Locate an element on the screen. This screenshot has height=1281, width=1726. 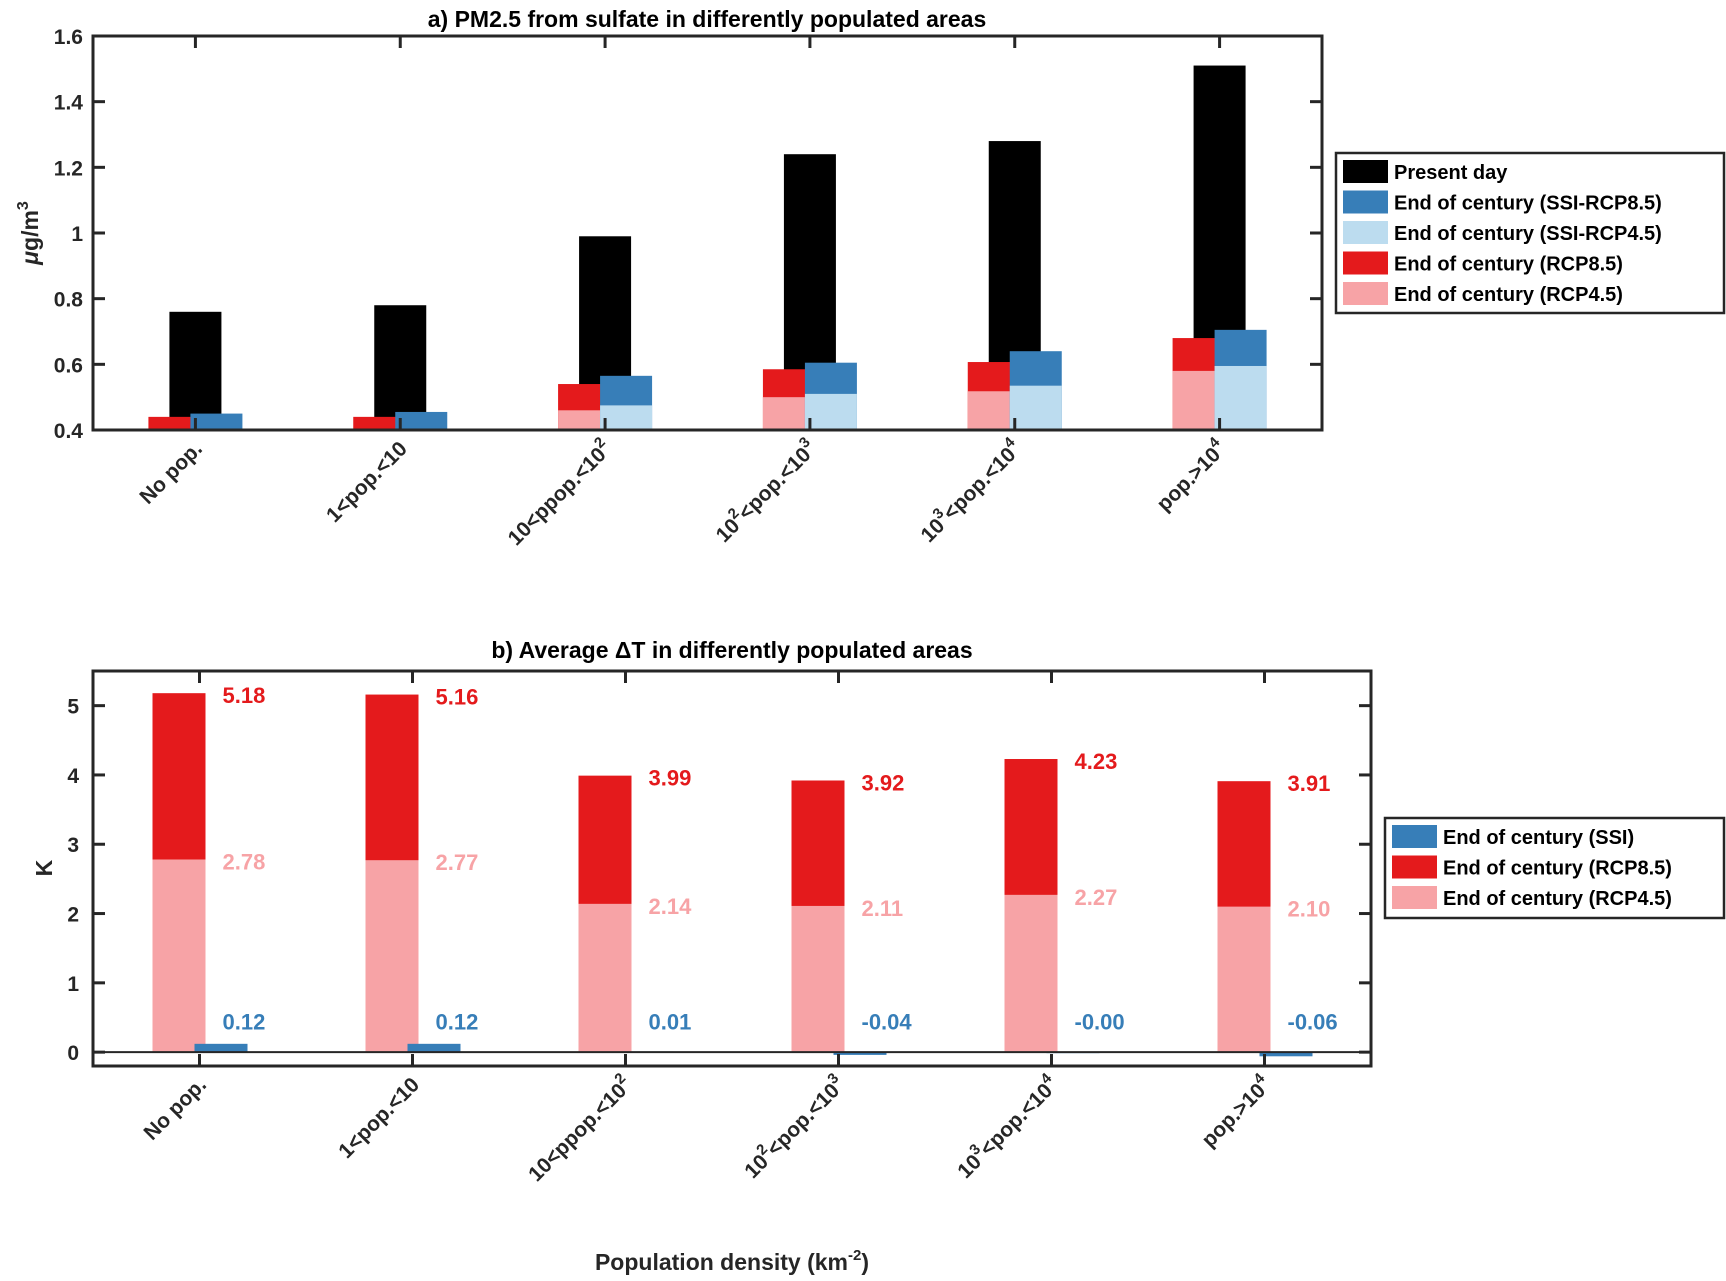
legend-label-end-of-century-ssi-rcp8-5: End of century (SSI-RCP8.5) is located at coordinates (1528, 204).